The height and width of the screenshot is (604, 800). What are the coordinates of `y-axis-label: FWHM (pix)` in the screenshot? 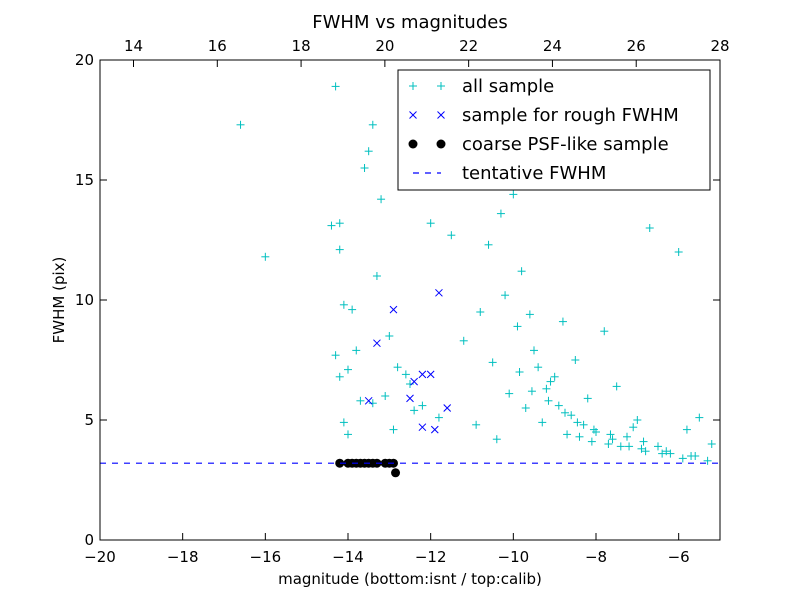 It's located at (59, 300).